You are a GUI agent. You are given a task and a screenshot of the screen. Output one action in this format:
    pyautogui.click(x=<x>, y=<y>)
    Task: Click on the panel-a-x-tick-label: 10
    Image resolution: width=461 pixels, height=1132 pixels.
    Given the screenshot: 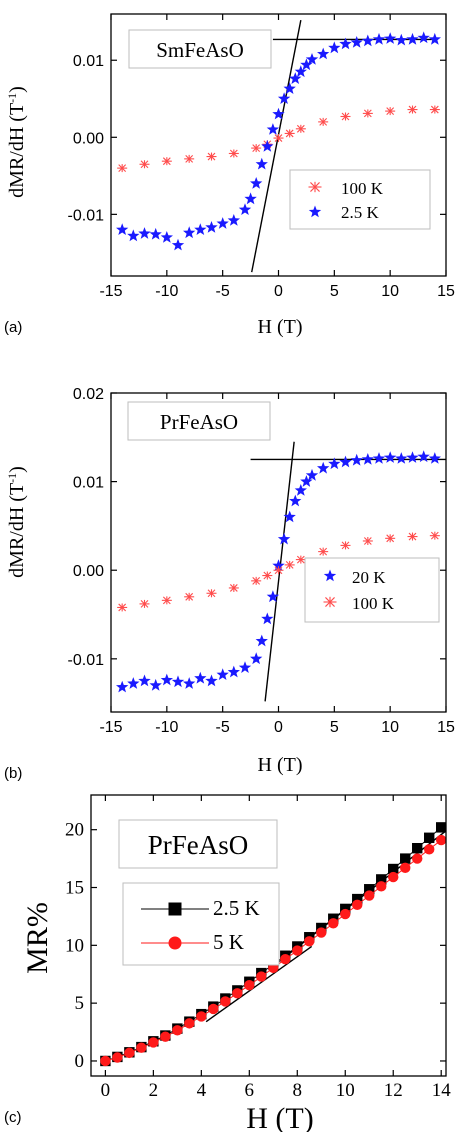 What is the action you would take?
    pyautogui.click(x=390, y=291)
    